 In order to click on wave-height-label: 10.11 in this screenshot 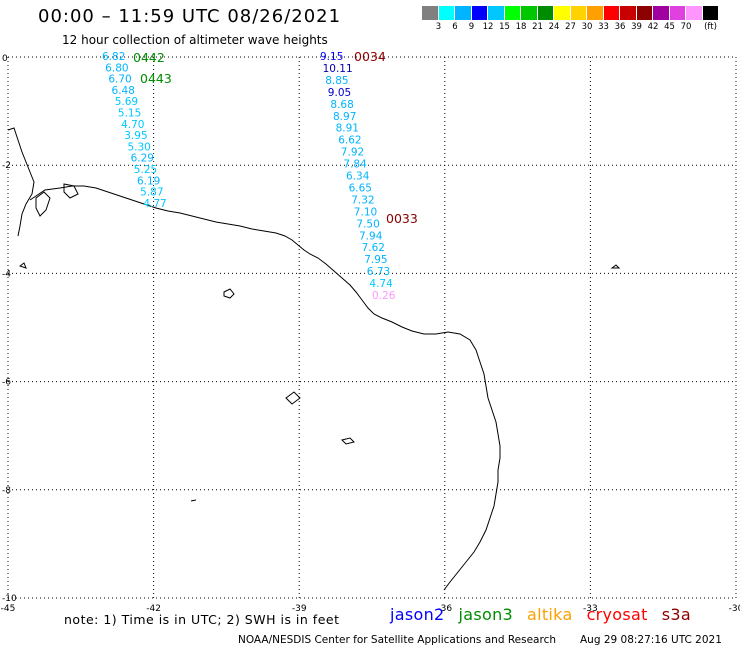, I will do `click(338, 69)`.